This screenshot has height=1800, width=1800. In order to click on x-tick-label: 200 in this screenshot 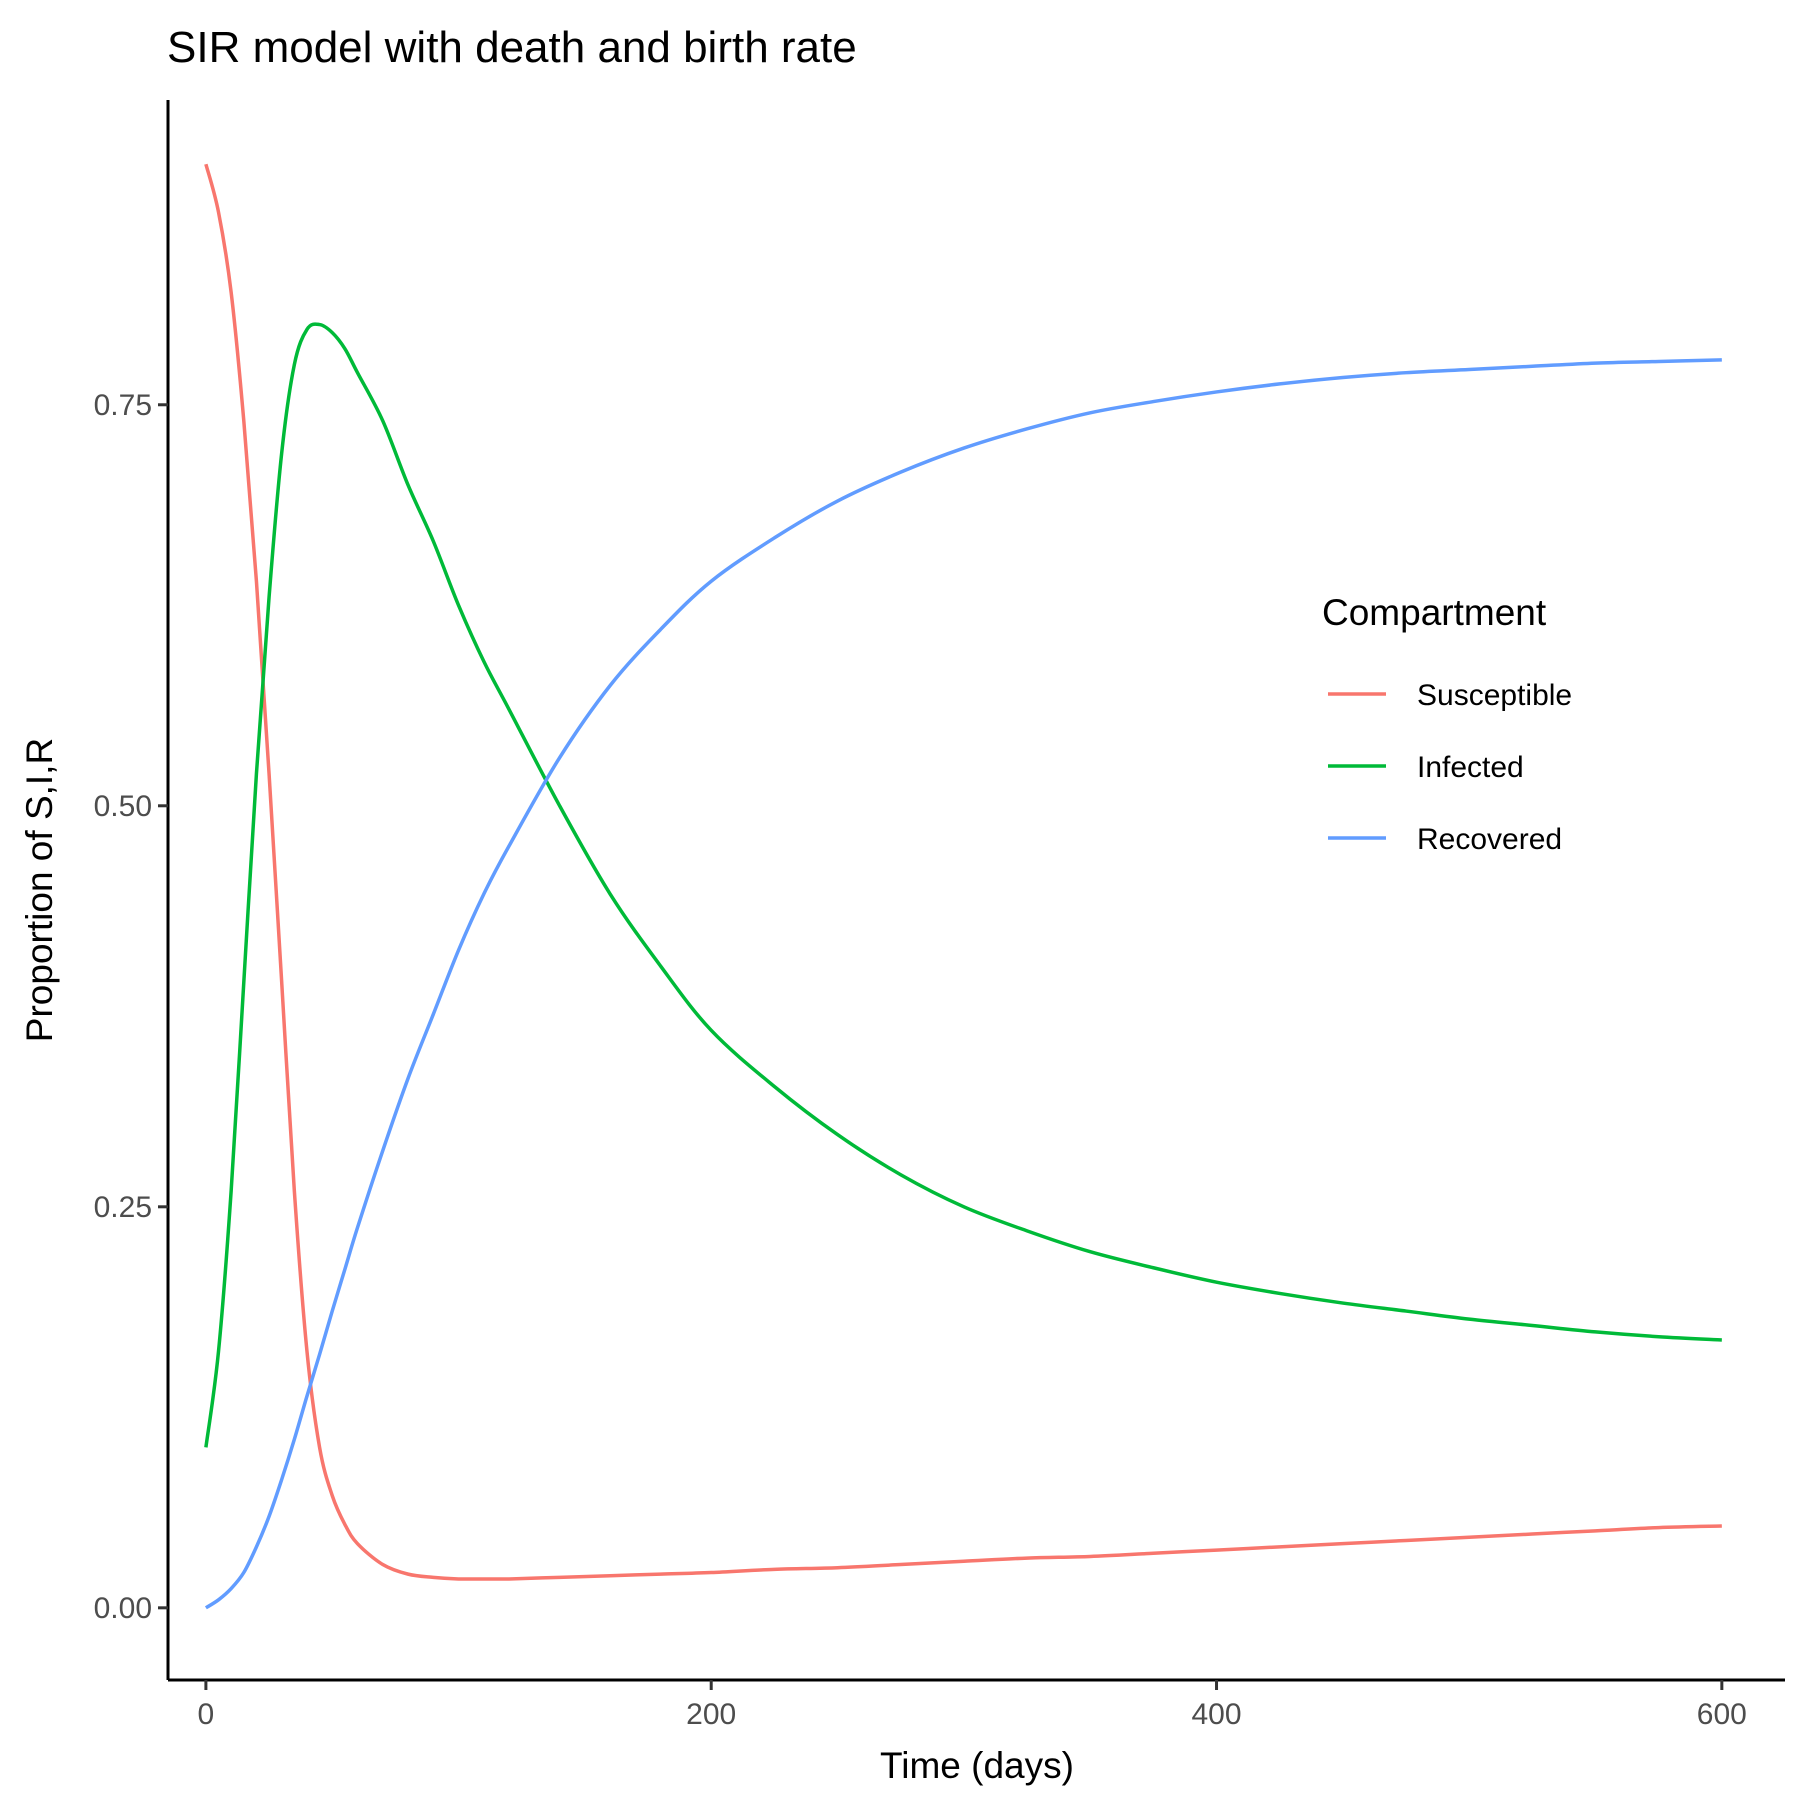, I will do `click(711, 1714)`.